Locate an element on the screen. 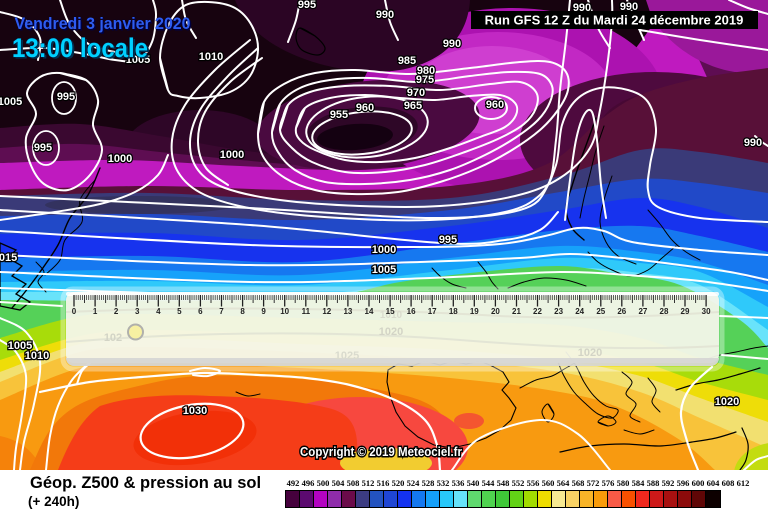  svg-text: 102 is located at coordinates (113, 338).